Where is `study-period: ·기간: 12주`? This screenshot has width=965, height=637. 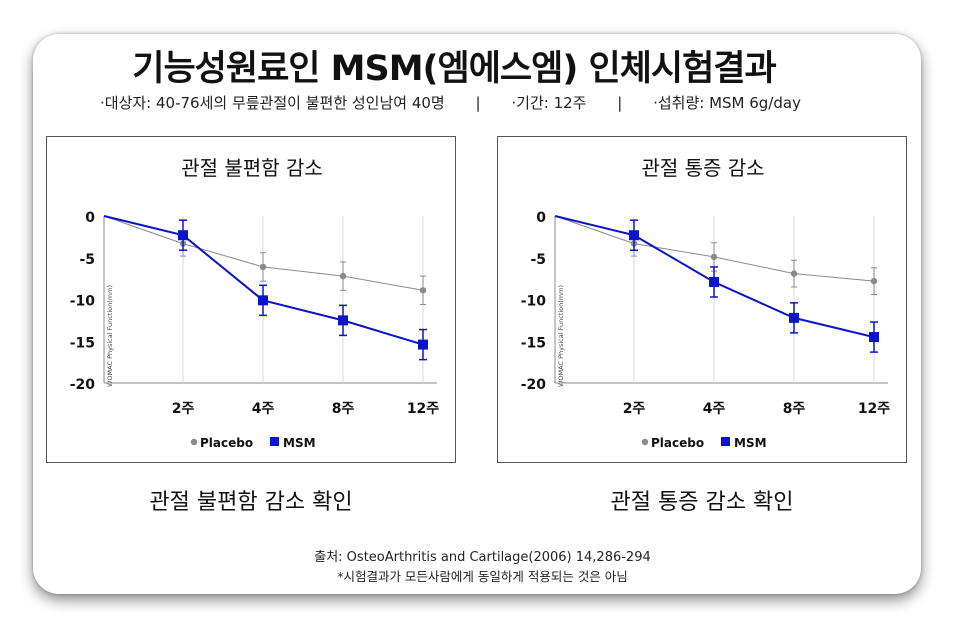
study-period: ·기간: 12주 is located at coordinates (549, 103).